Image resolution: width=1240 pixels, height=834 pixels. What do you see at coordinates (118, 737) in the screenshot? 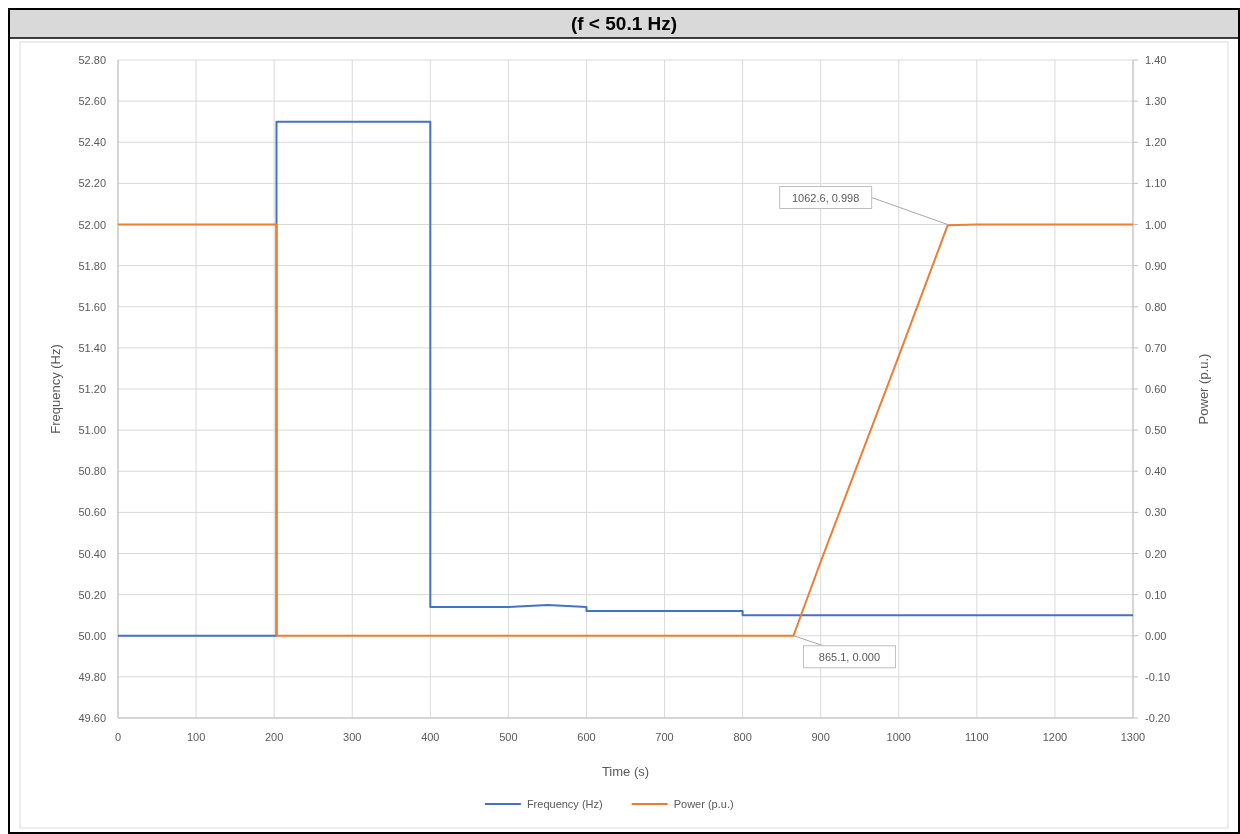
I see `x-tick-label: 0` at bounding box center [118, 737].